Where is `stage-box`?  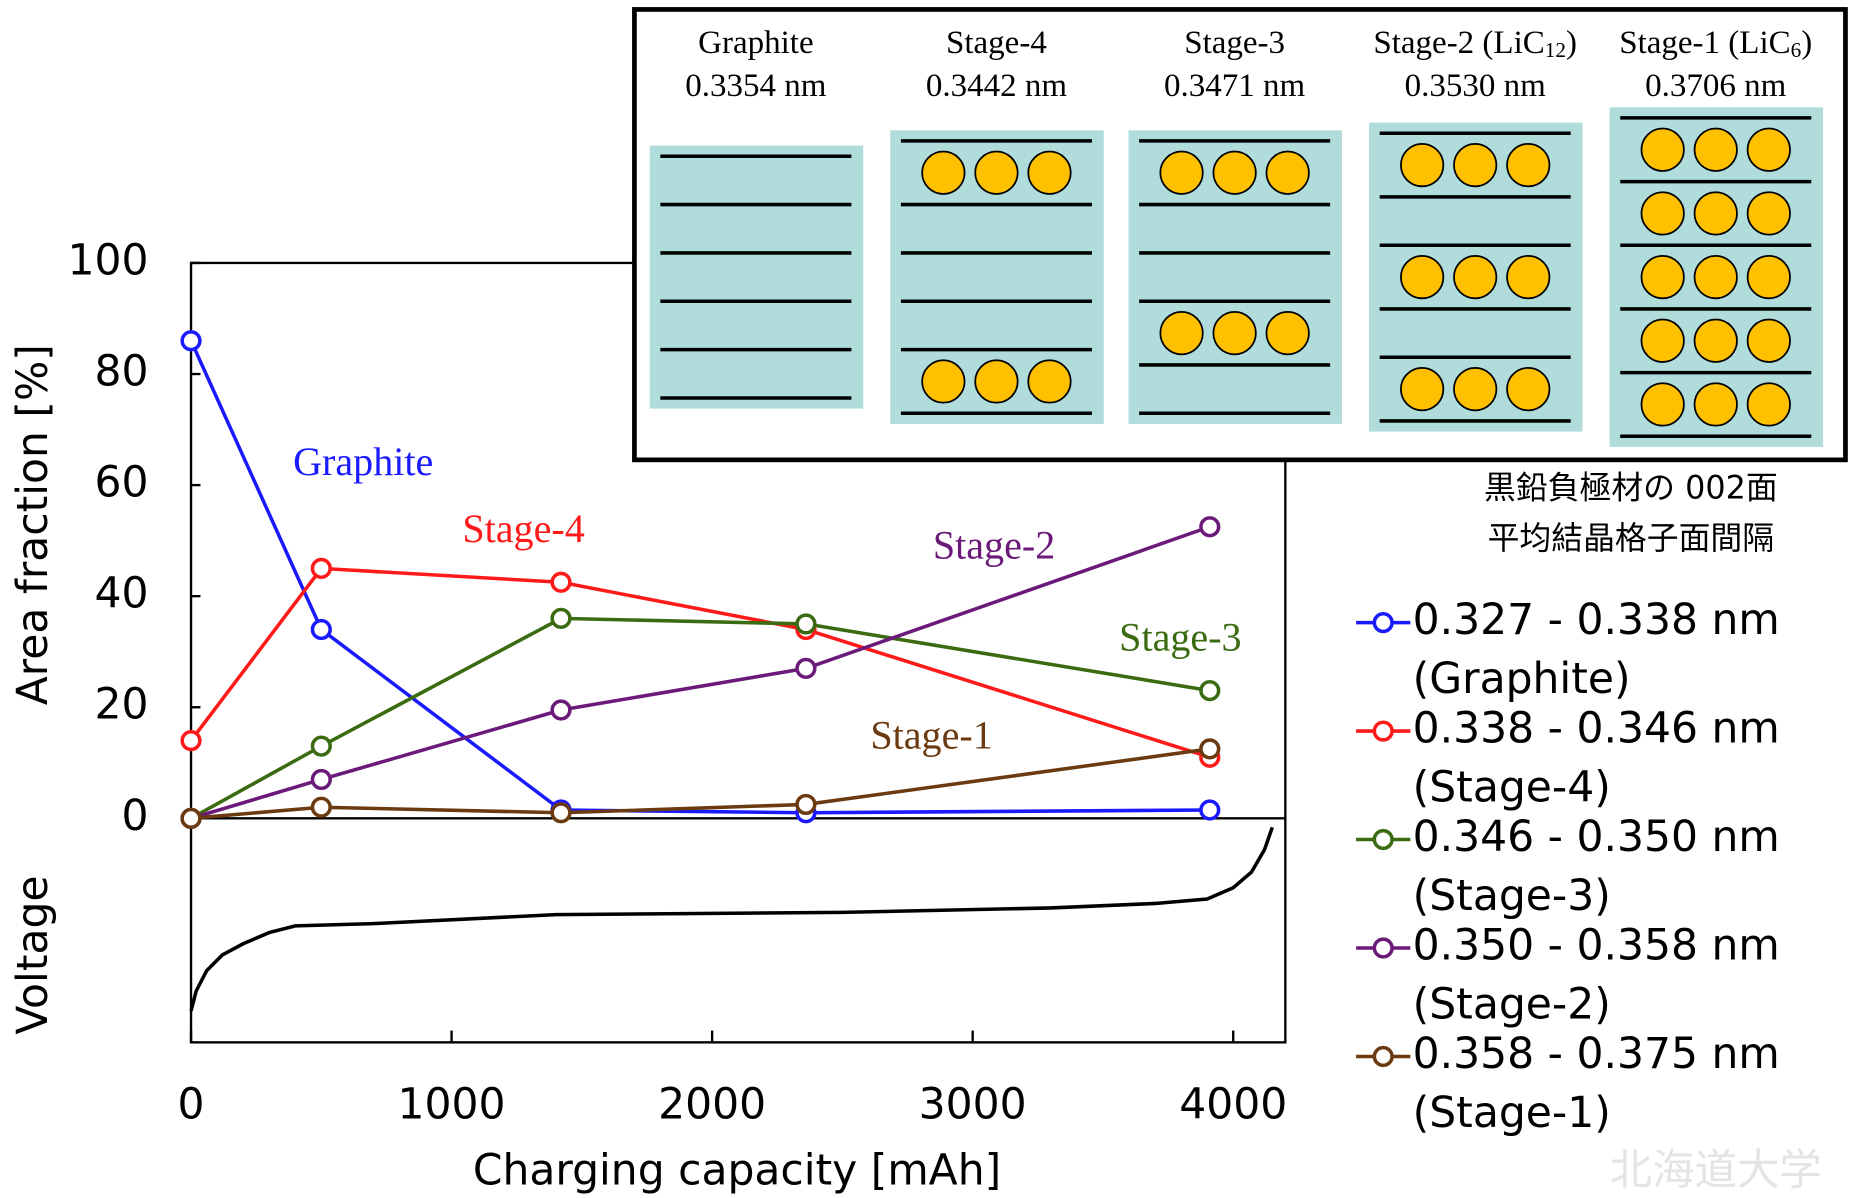 stage-box is located at coordinates (756, 277).